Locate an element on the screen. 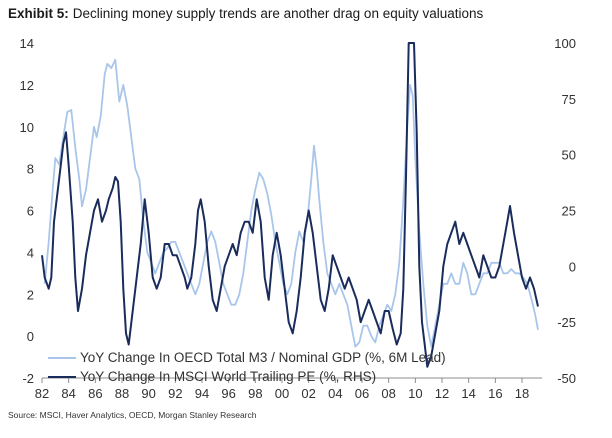 The image size is (612, 438). y-left-tick-label: 14 is located at coordinates (27, 43).